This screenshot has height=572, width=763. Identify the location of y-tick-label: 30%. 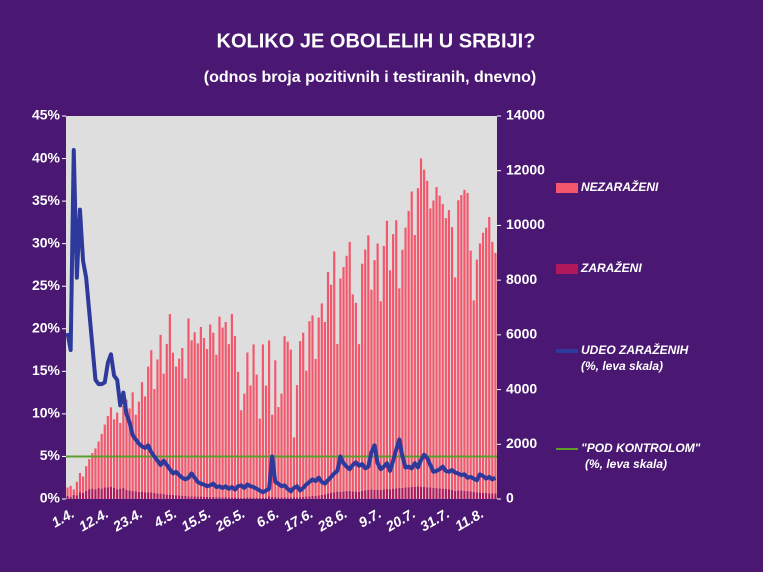
(46, 242).